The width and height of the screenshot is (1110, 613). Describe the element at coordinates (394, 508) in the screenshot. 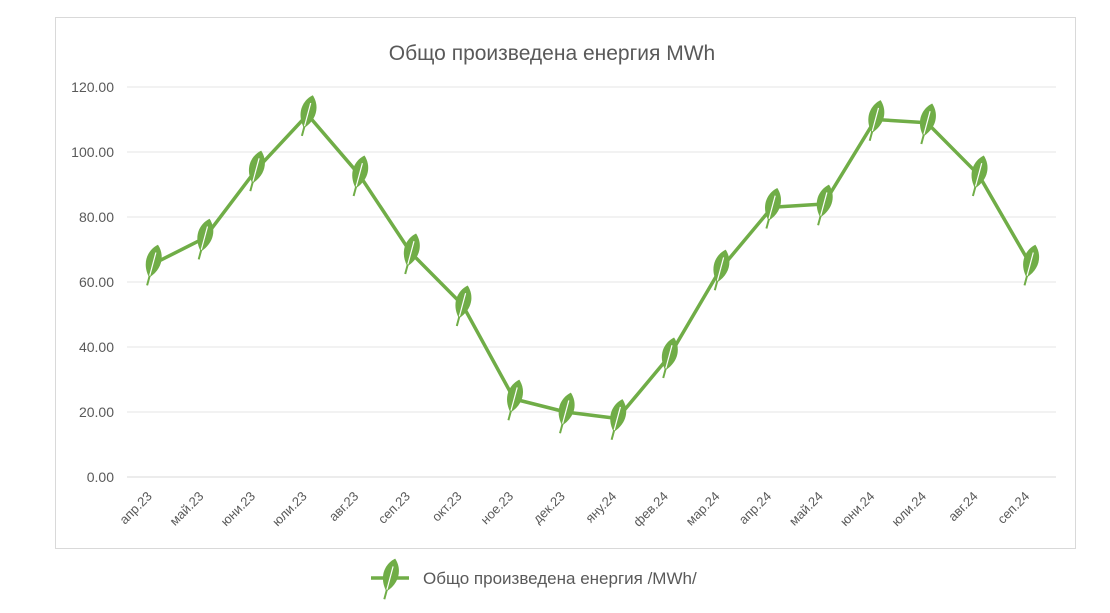

I see `x-tick-label: сеп.23` at that location.